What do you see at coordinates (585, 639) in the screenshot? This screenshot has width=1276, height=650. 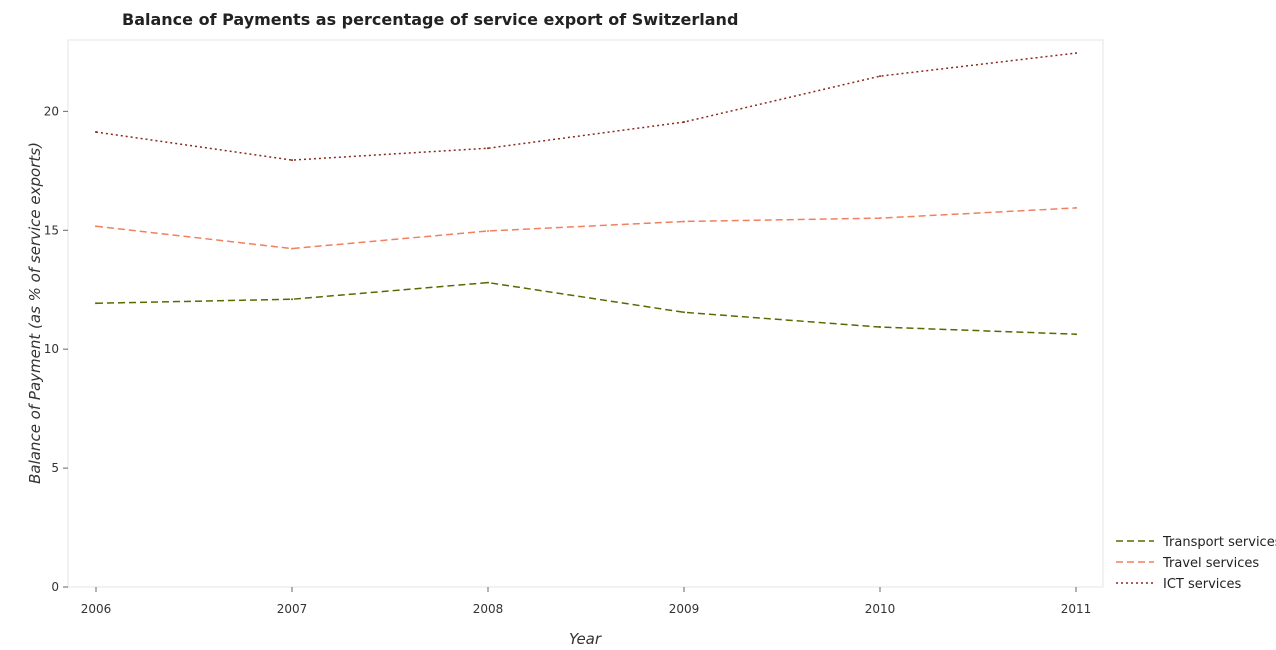 I see `x-axis-label: Year` at bounding box center [585, 639].